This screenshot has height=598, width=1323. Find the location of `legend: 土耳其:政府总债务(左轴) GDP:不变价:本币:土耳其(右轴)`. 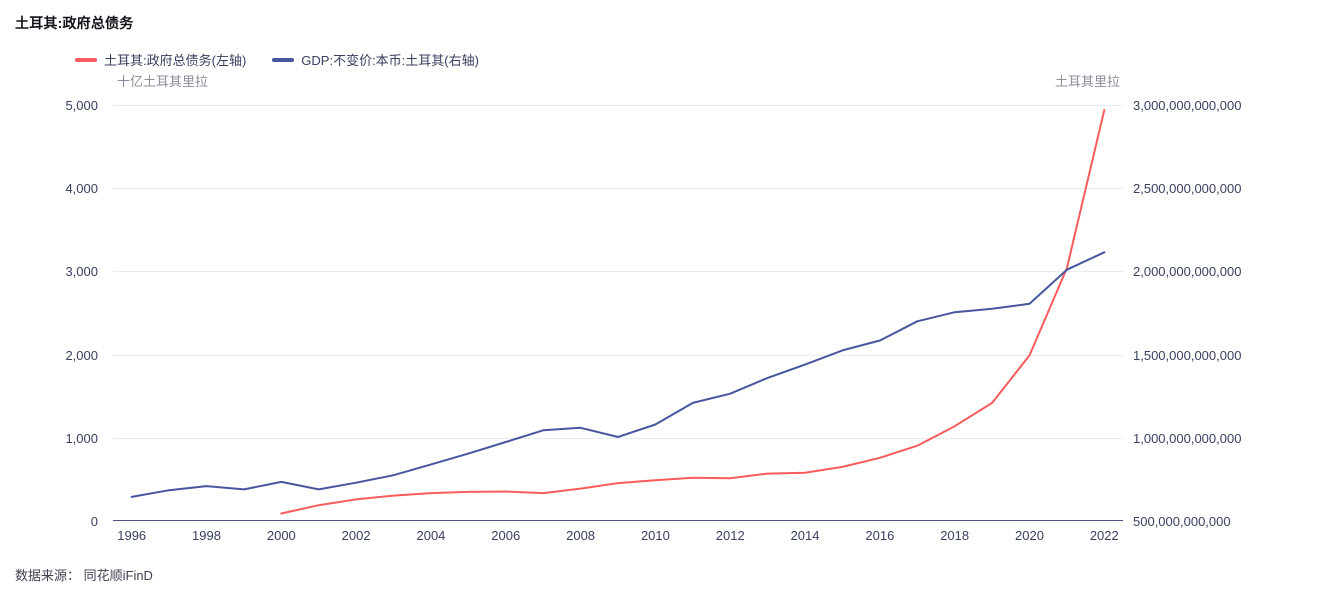

legend: 土耳其:政府总债务(左轴) GDP:不变价:本币:土耳其(右轴) is located at coordinates (277, 59).